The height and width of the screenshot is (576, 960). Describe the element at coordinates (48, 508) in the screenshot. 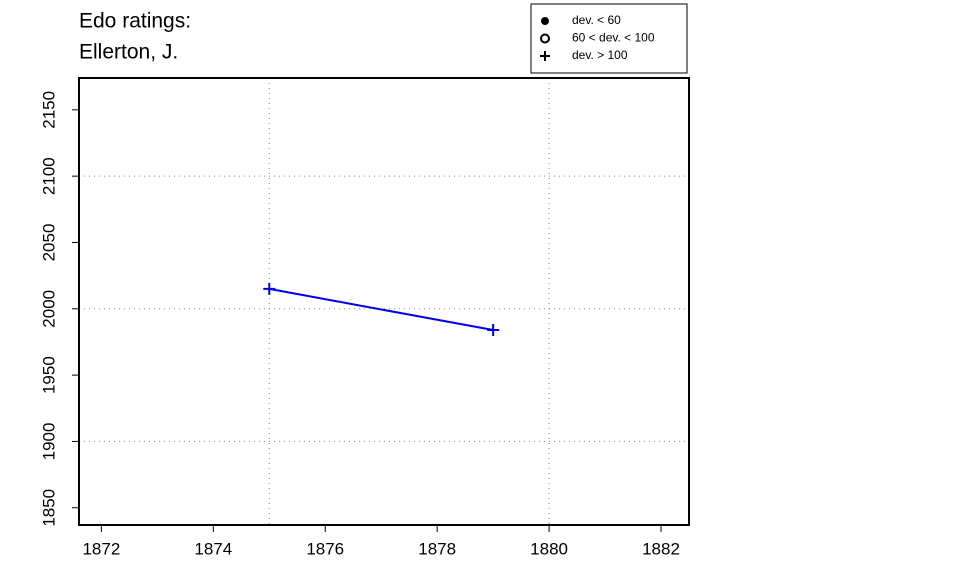

I see `y-tick-label: 1850` at that location.